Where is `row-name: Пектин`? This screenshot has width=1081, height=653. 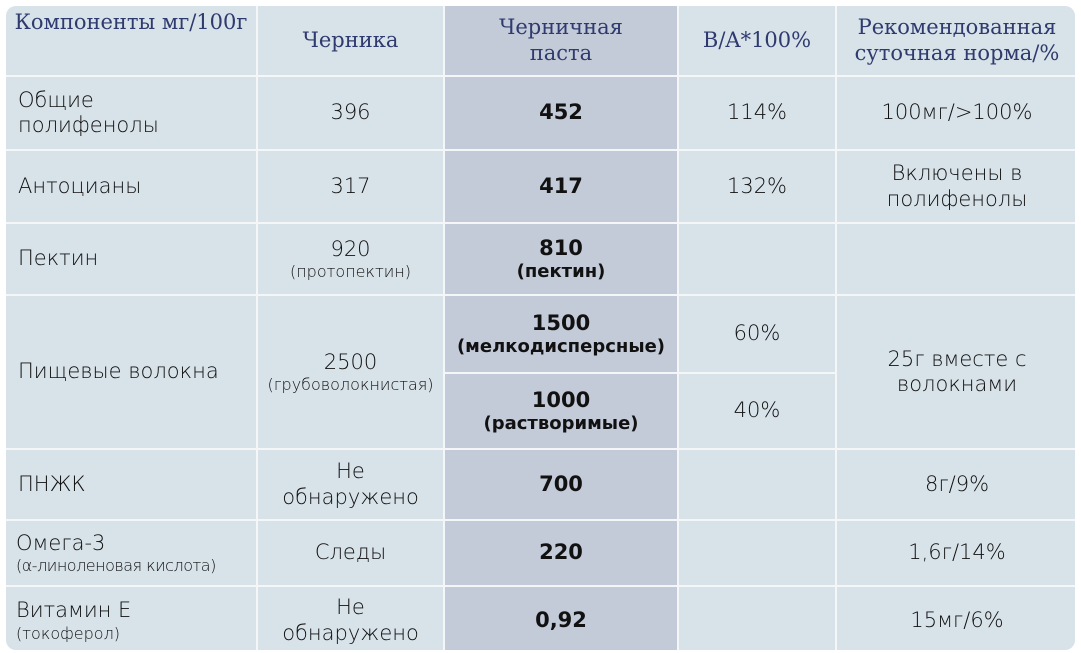
row-name: Пектин is located at coordinates (131, 259).